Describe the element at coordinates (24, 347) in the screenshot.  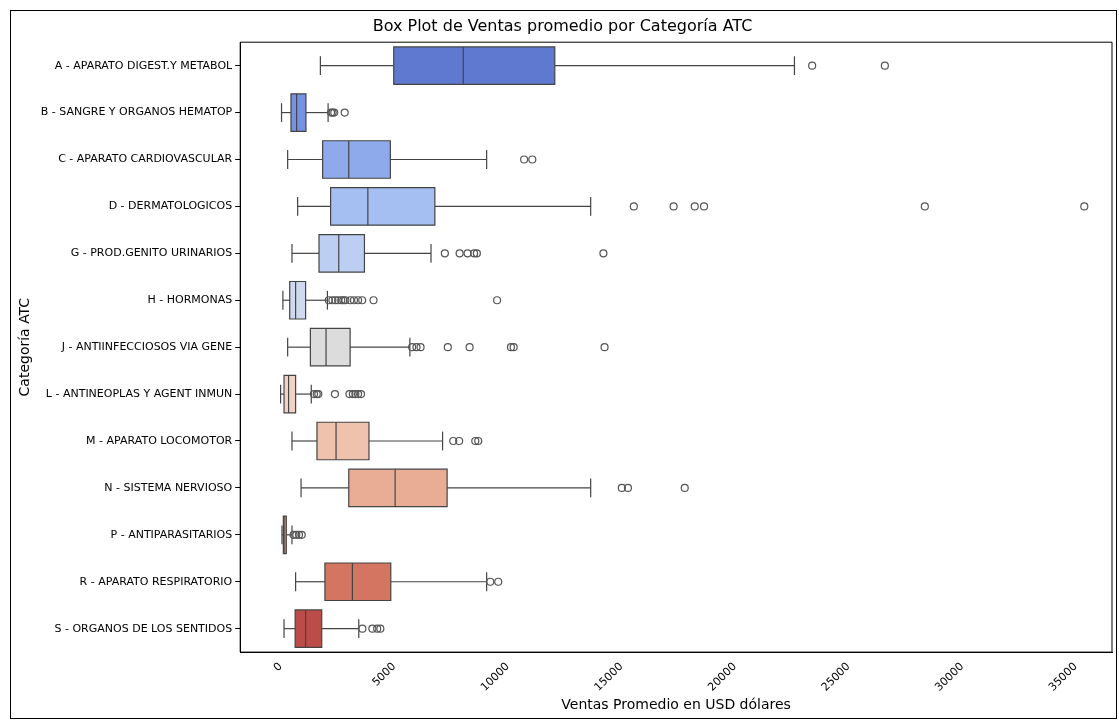
I see `y-axis-title: Categoría ATC` at that location.